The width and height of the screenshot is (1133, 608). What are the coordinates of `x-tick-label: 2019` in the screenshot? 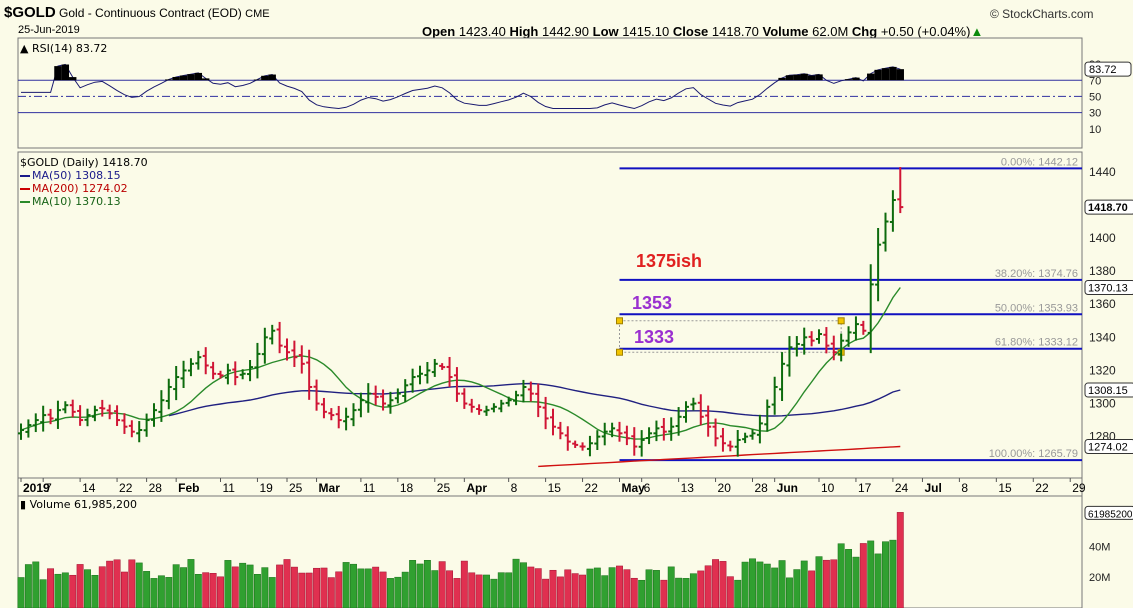 It's located at (36, 488).